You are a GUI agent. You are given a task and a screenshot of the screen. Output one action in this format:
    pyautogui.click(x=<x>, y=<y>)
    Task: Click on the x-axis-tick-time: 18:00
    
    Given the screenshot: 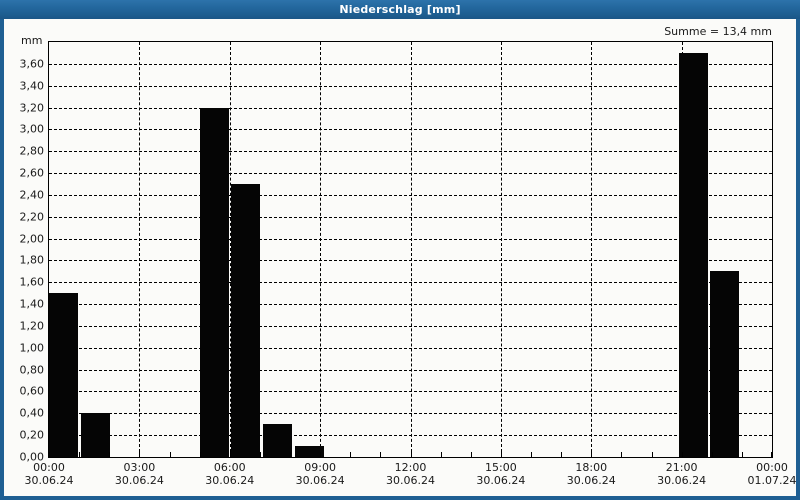 What is the action you would take?
    pyautogui.click(x=591, y=467)
    